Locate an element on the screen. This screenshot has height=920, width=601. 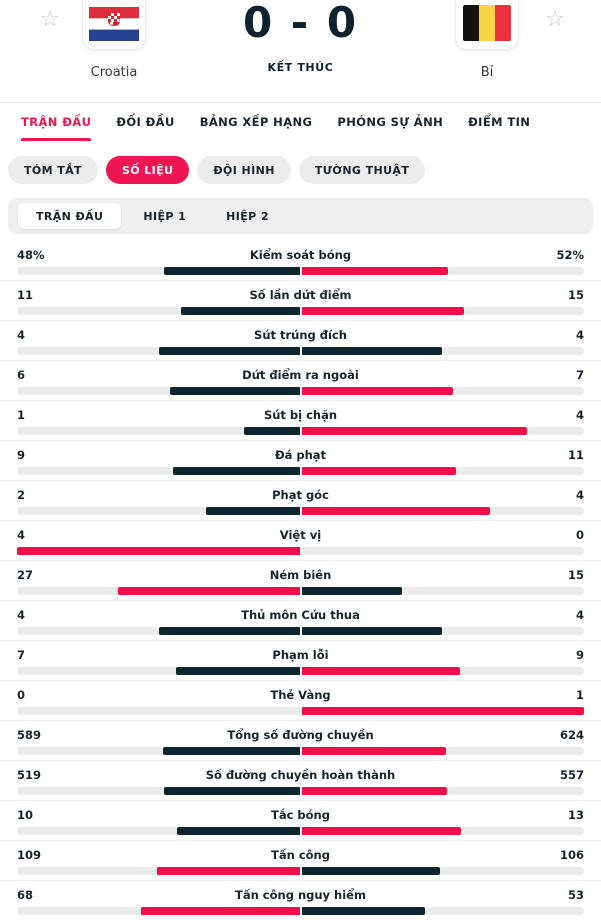
stat-head: 4 Thủ môn Cứu thua 4 is located at coordinates (300, 611).